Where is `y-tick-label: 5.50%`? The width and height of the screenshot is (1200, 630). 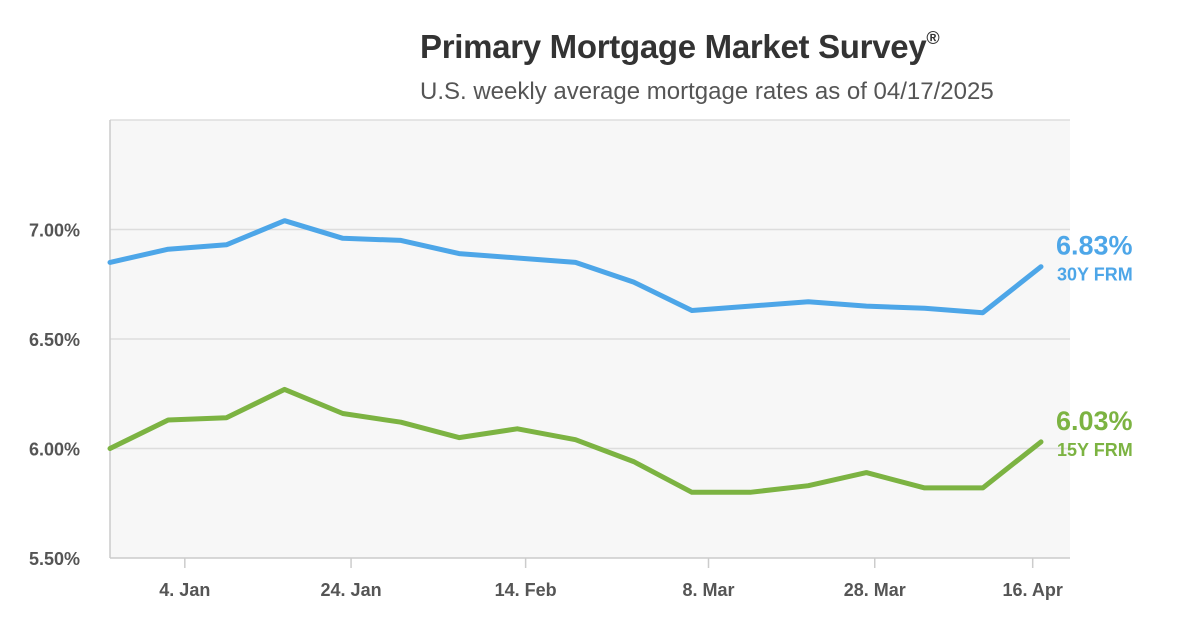
y-tick-label: 5.50% is located at coordinates (54, 559).